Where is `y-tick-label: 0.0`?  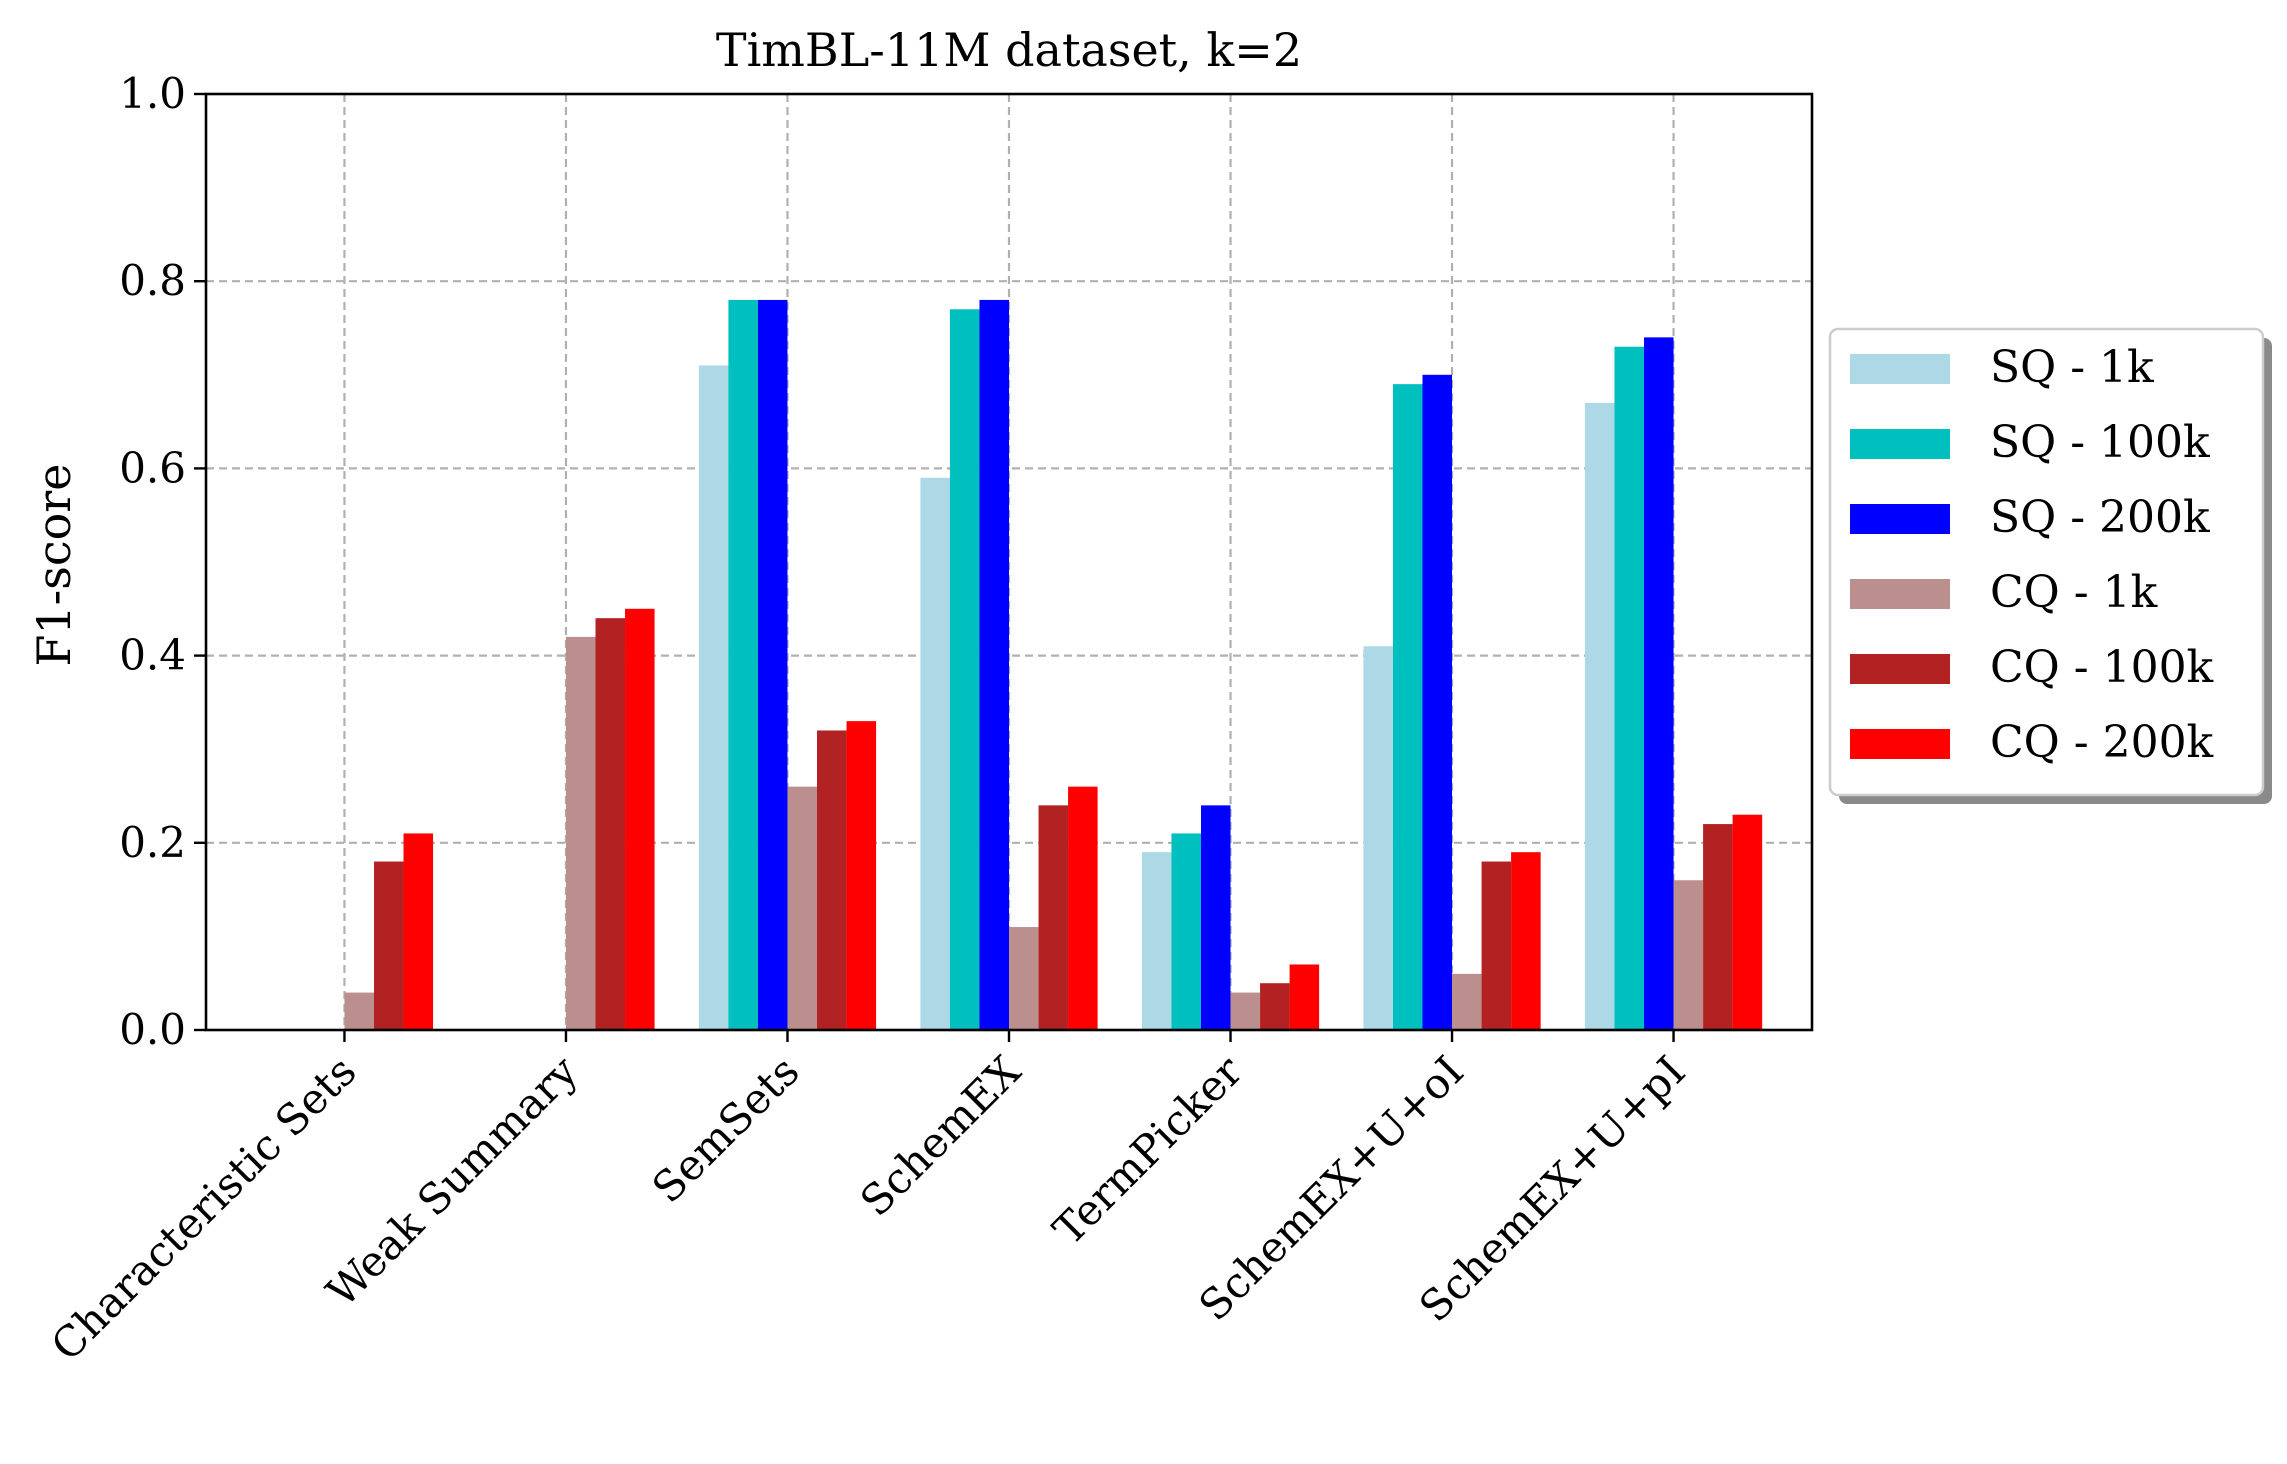
y-tick-label: 0.0 is located at coordinates (152, 1029).